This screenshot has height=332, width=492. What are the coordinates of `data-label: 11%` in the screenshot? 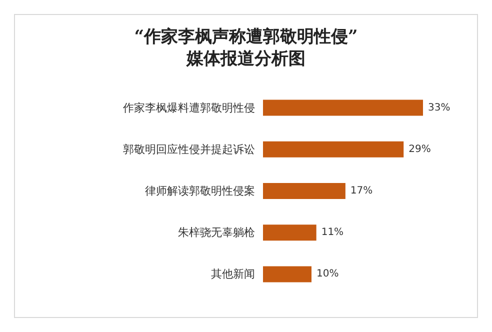 It's located at (332, 232).